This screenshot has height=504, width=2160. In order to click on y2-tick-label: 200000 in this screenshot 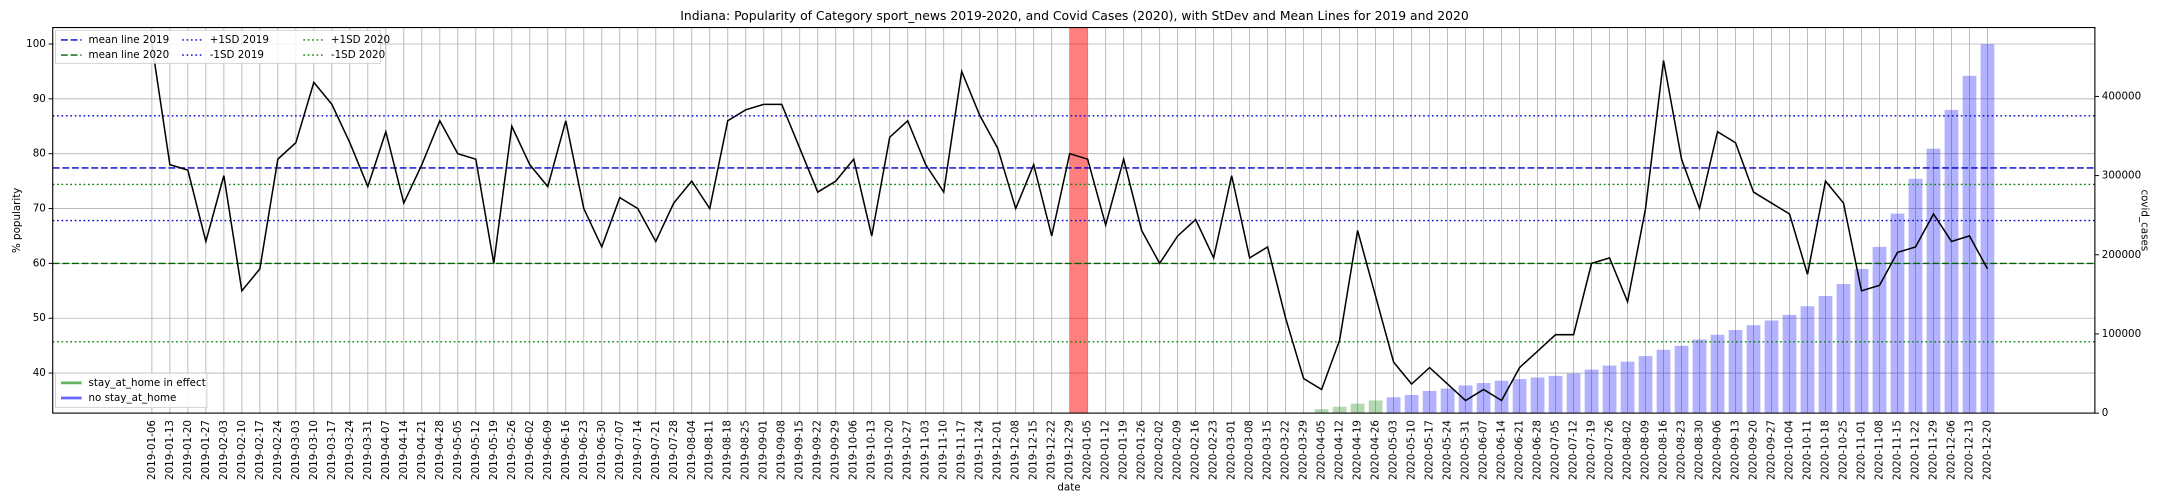, I will do `click(2121, 255)`.